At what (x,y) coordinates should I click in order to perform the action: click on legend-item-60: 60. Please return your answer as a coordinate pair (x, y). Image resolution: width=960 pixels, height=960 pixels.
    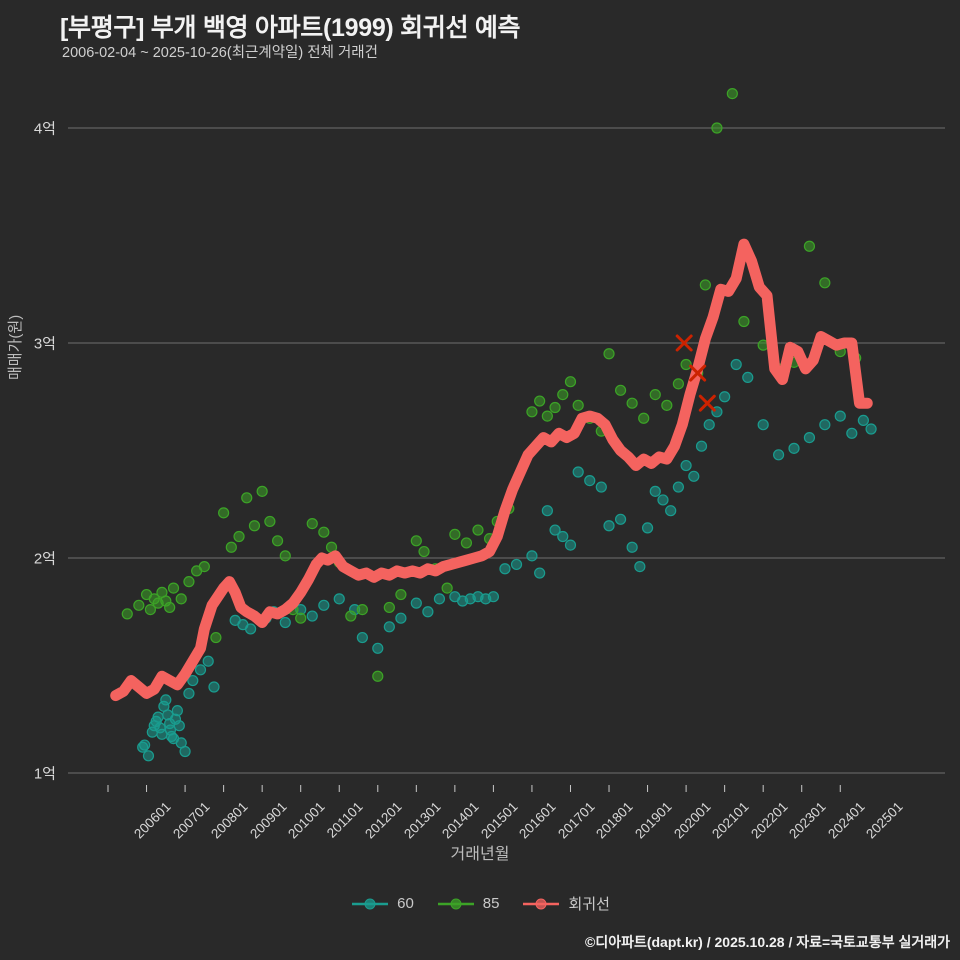
    Looking at the image, I should click on (382, 903).